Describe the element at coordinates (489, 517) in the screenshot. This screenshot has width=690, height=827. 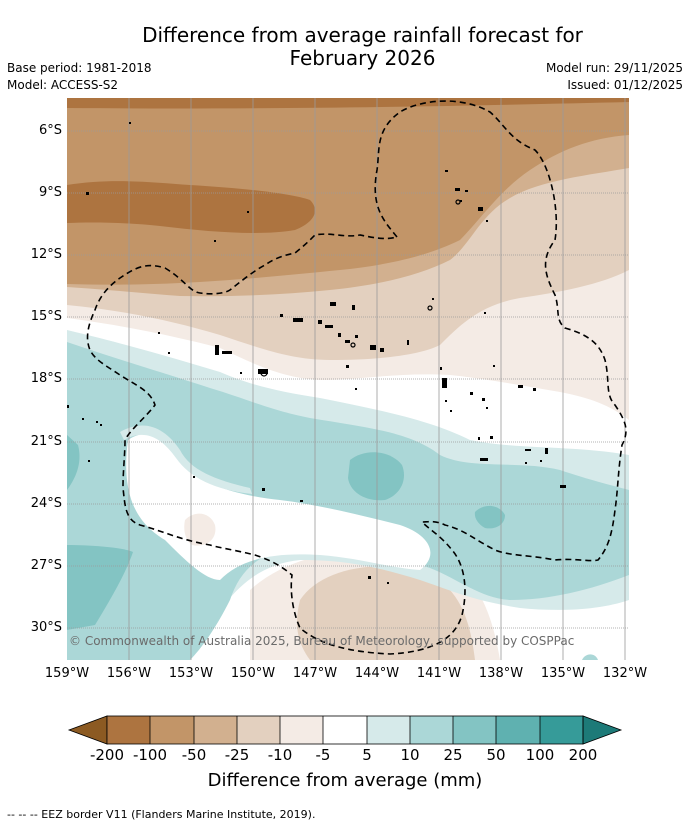
I see `wet-core-east` at that location.